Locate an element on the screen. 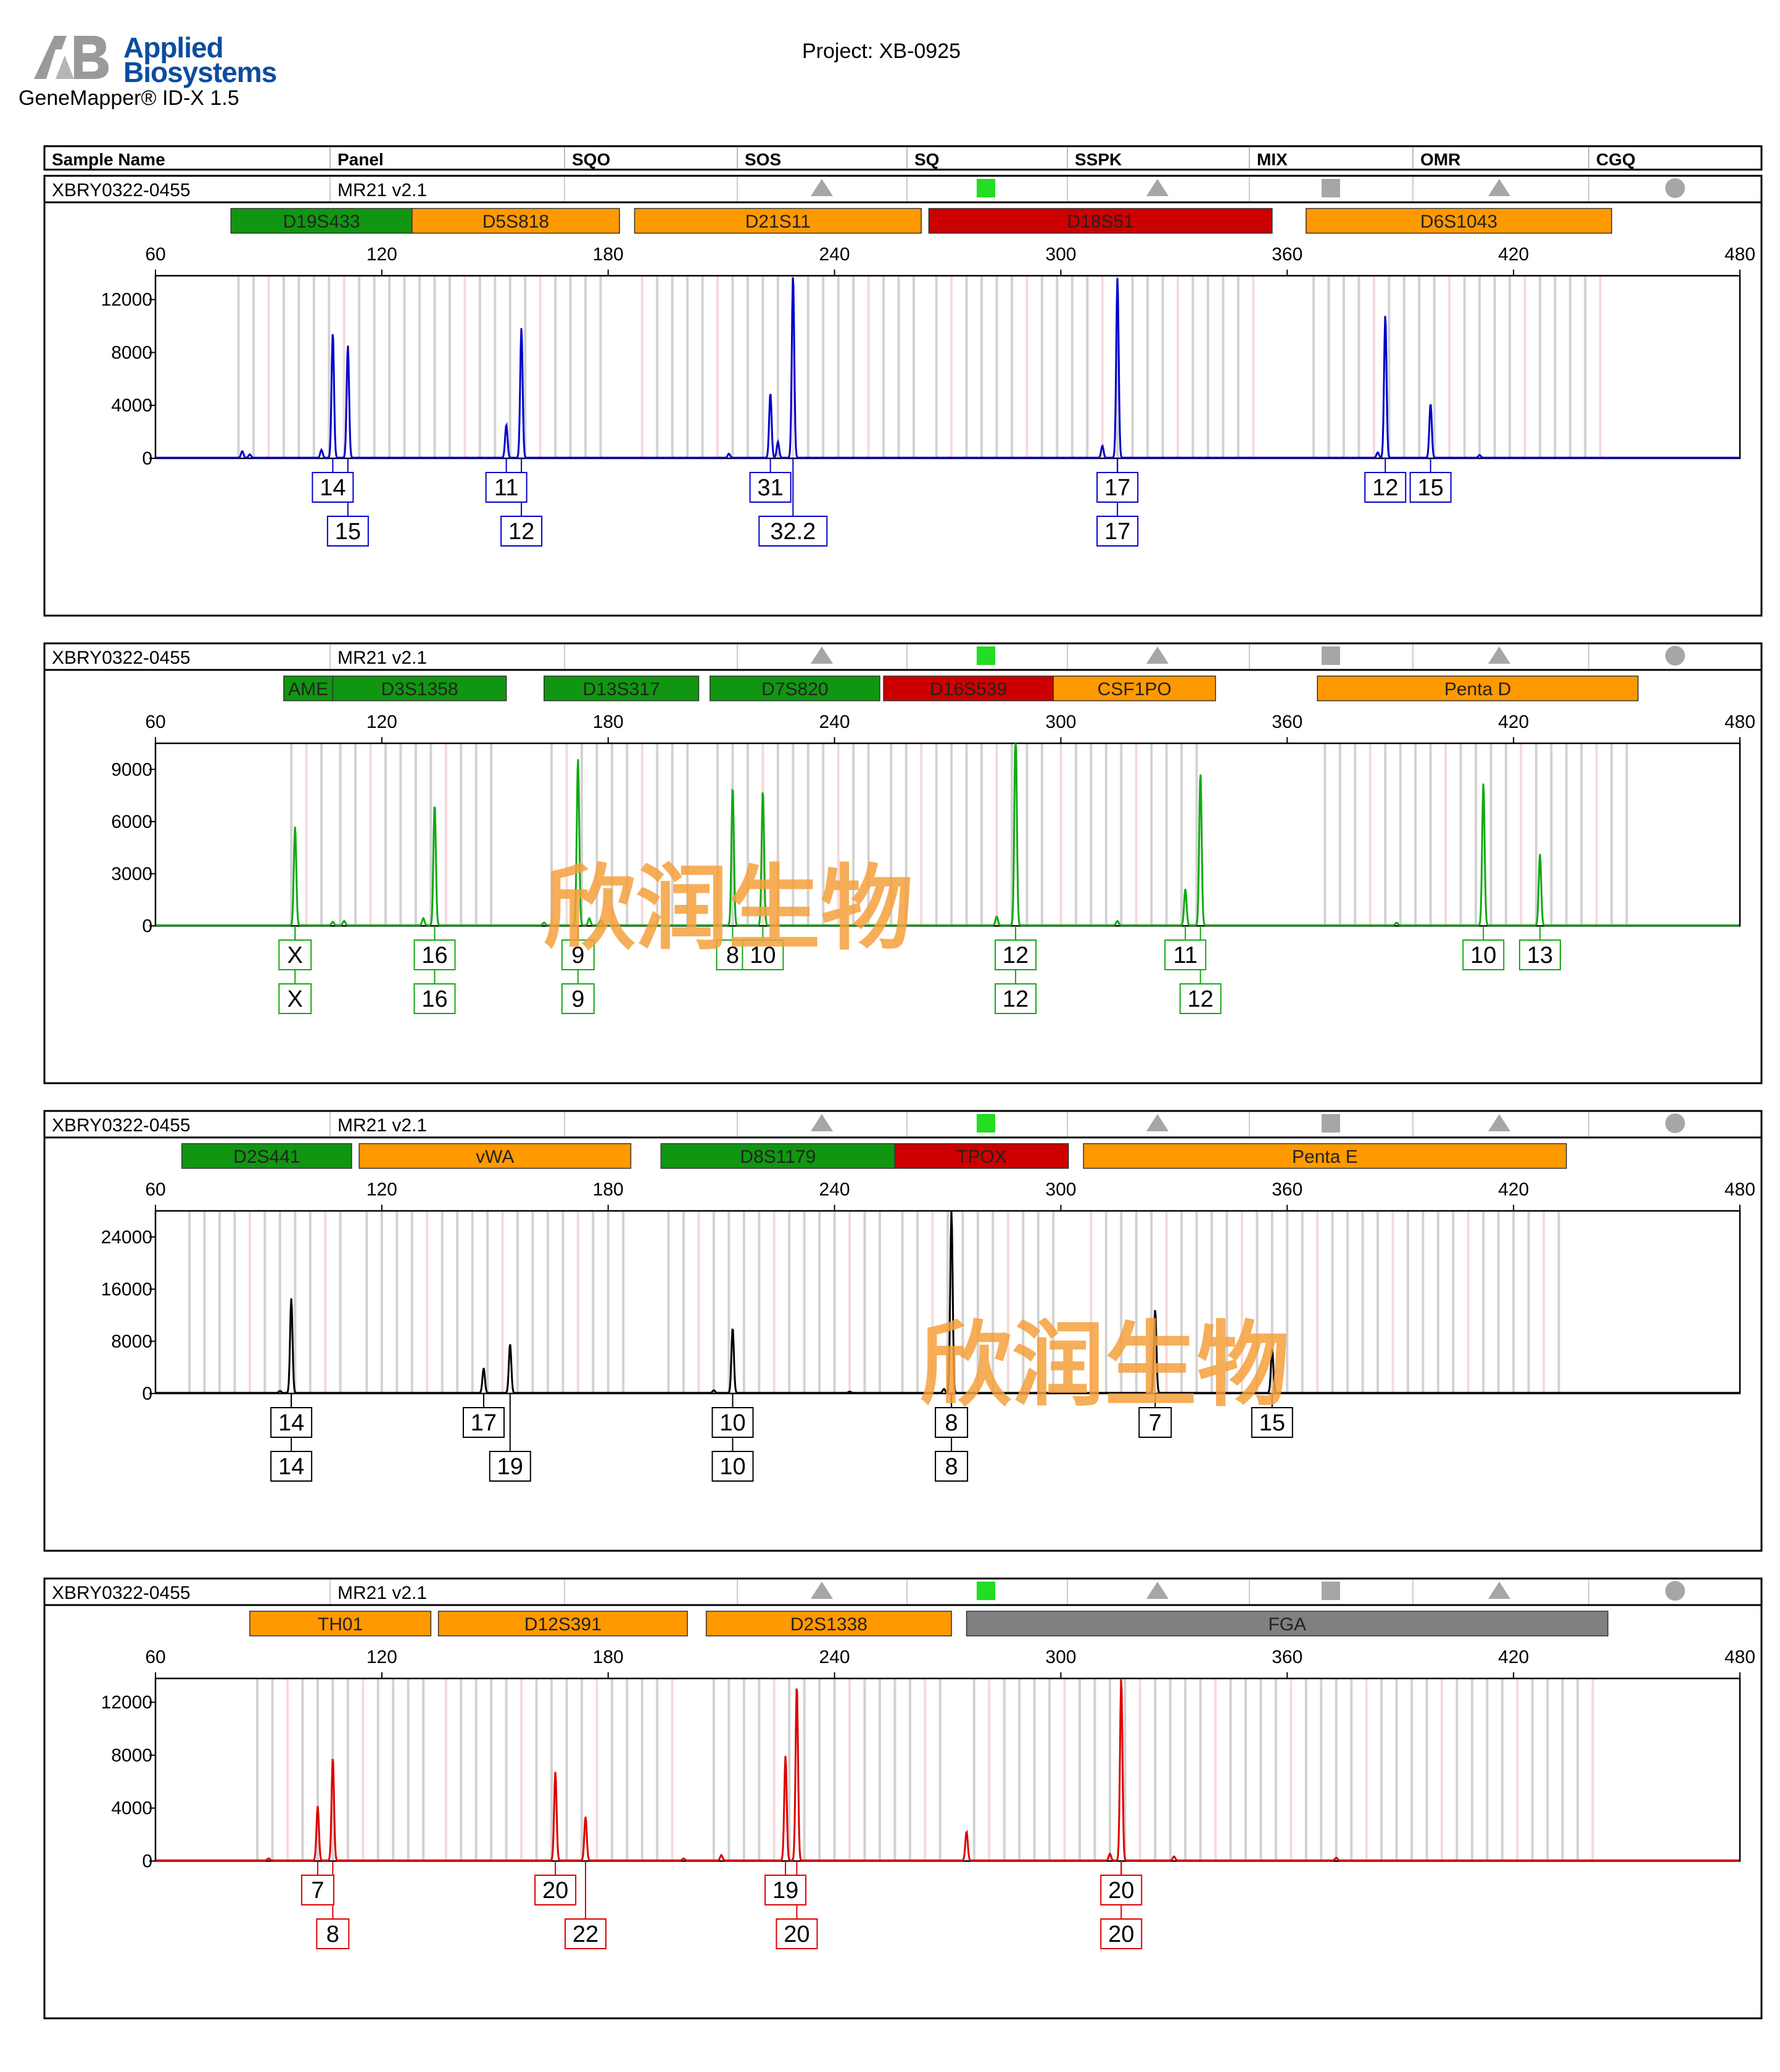 This screenshot has width=1780, height=2072. marker-label: D12S391 is located at coordinates (563, 1624).